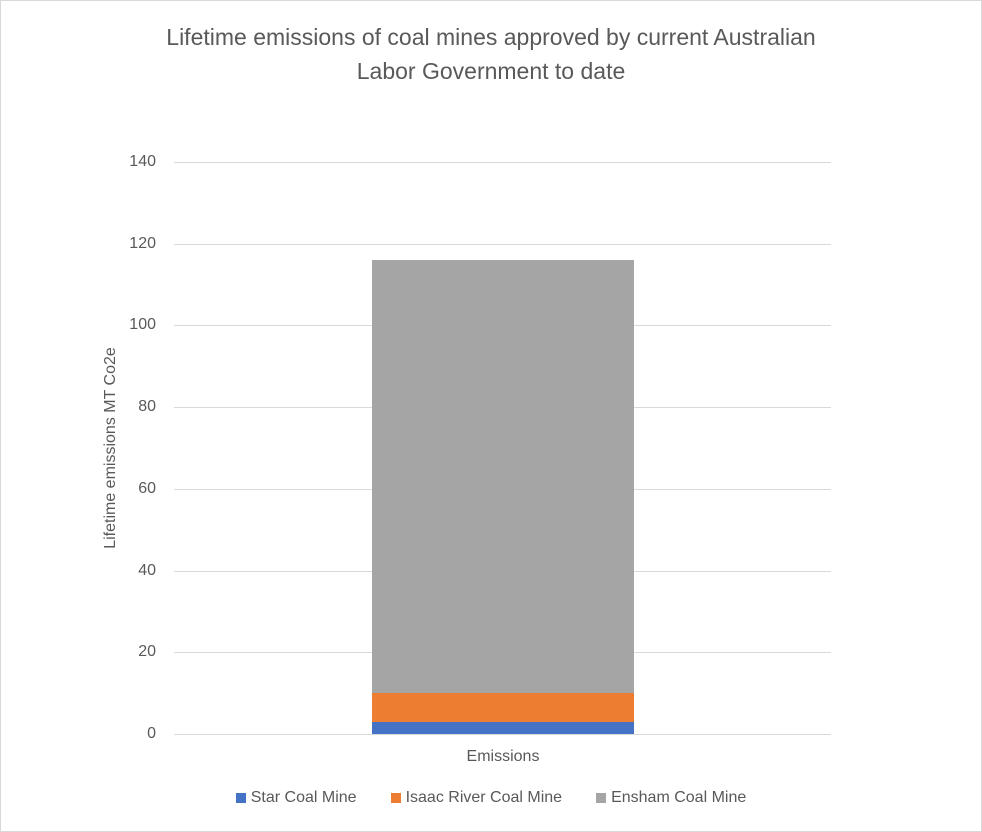  Describe the element at coordinates (503, 707) in the screenshot. I see `bar-segment-isaac-river-coal-mine` at that location.